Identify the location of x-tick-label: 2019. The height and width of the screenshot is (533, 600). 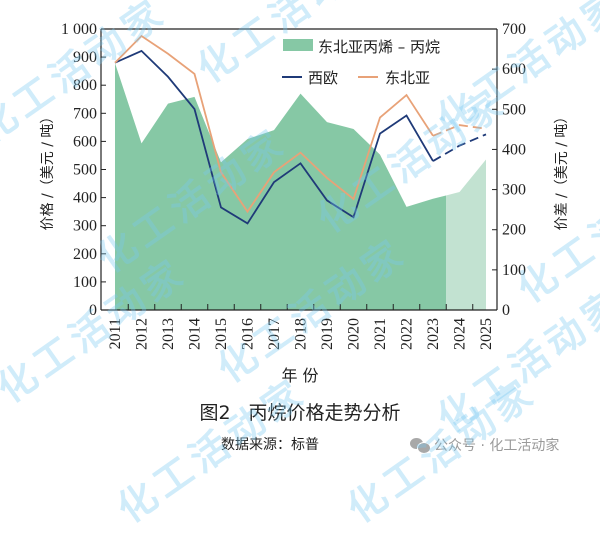
(327, 334).